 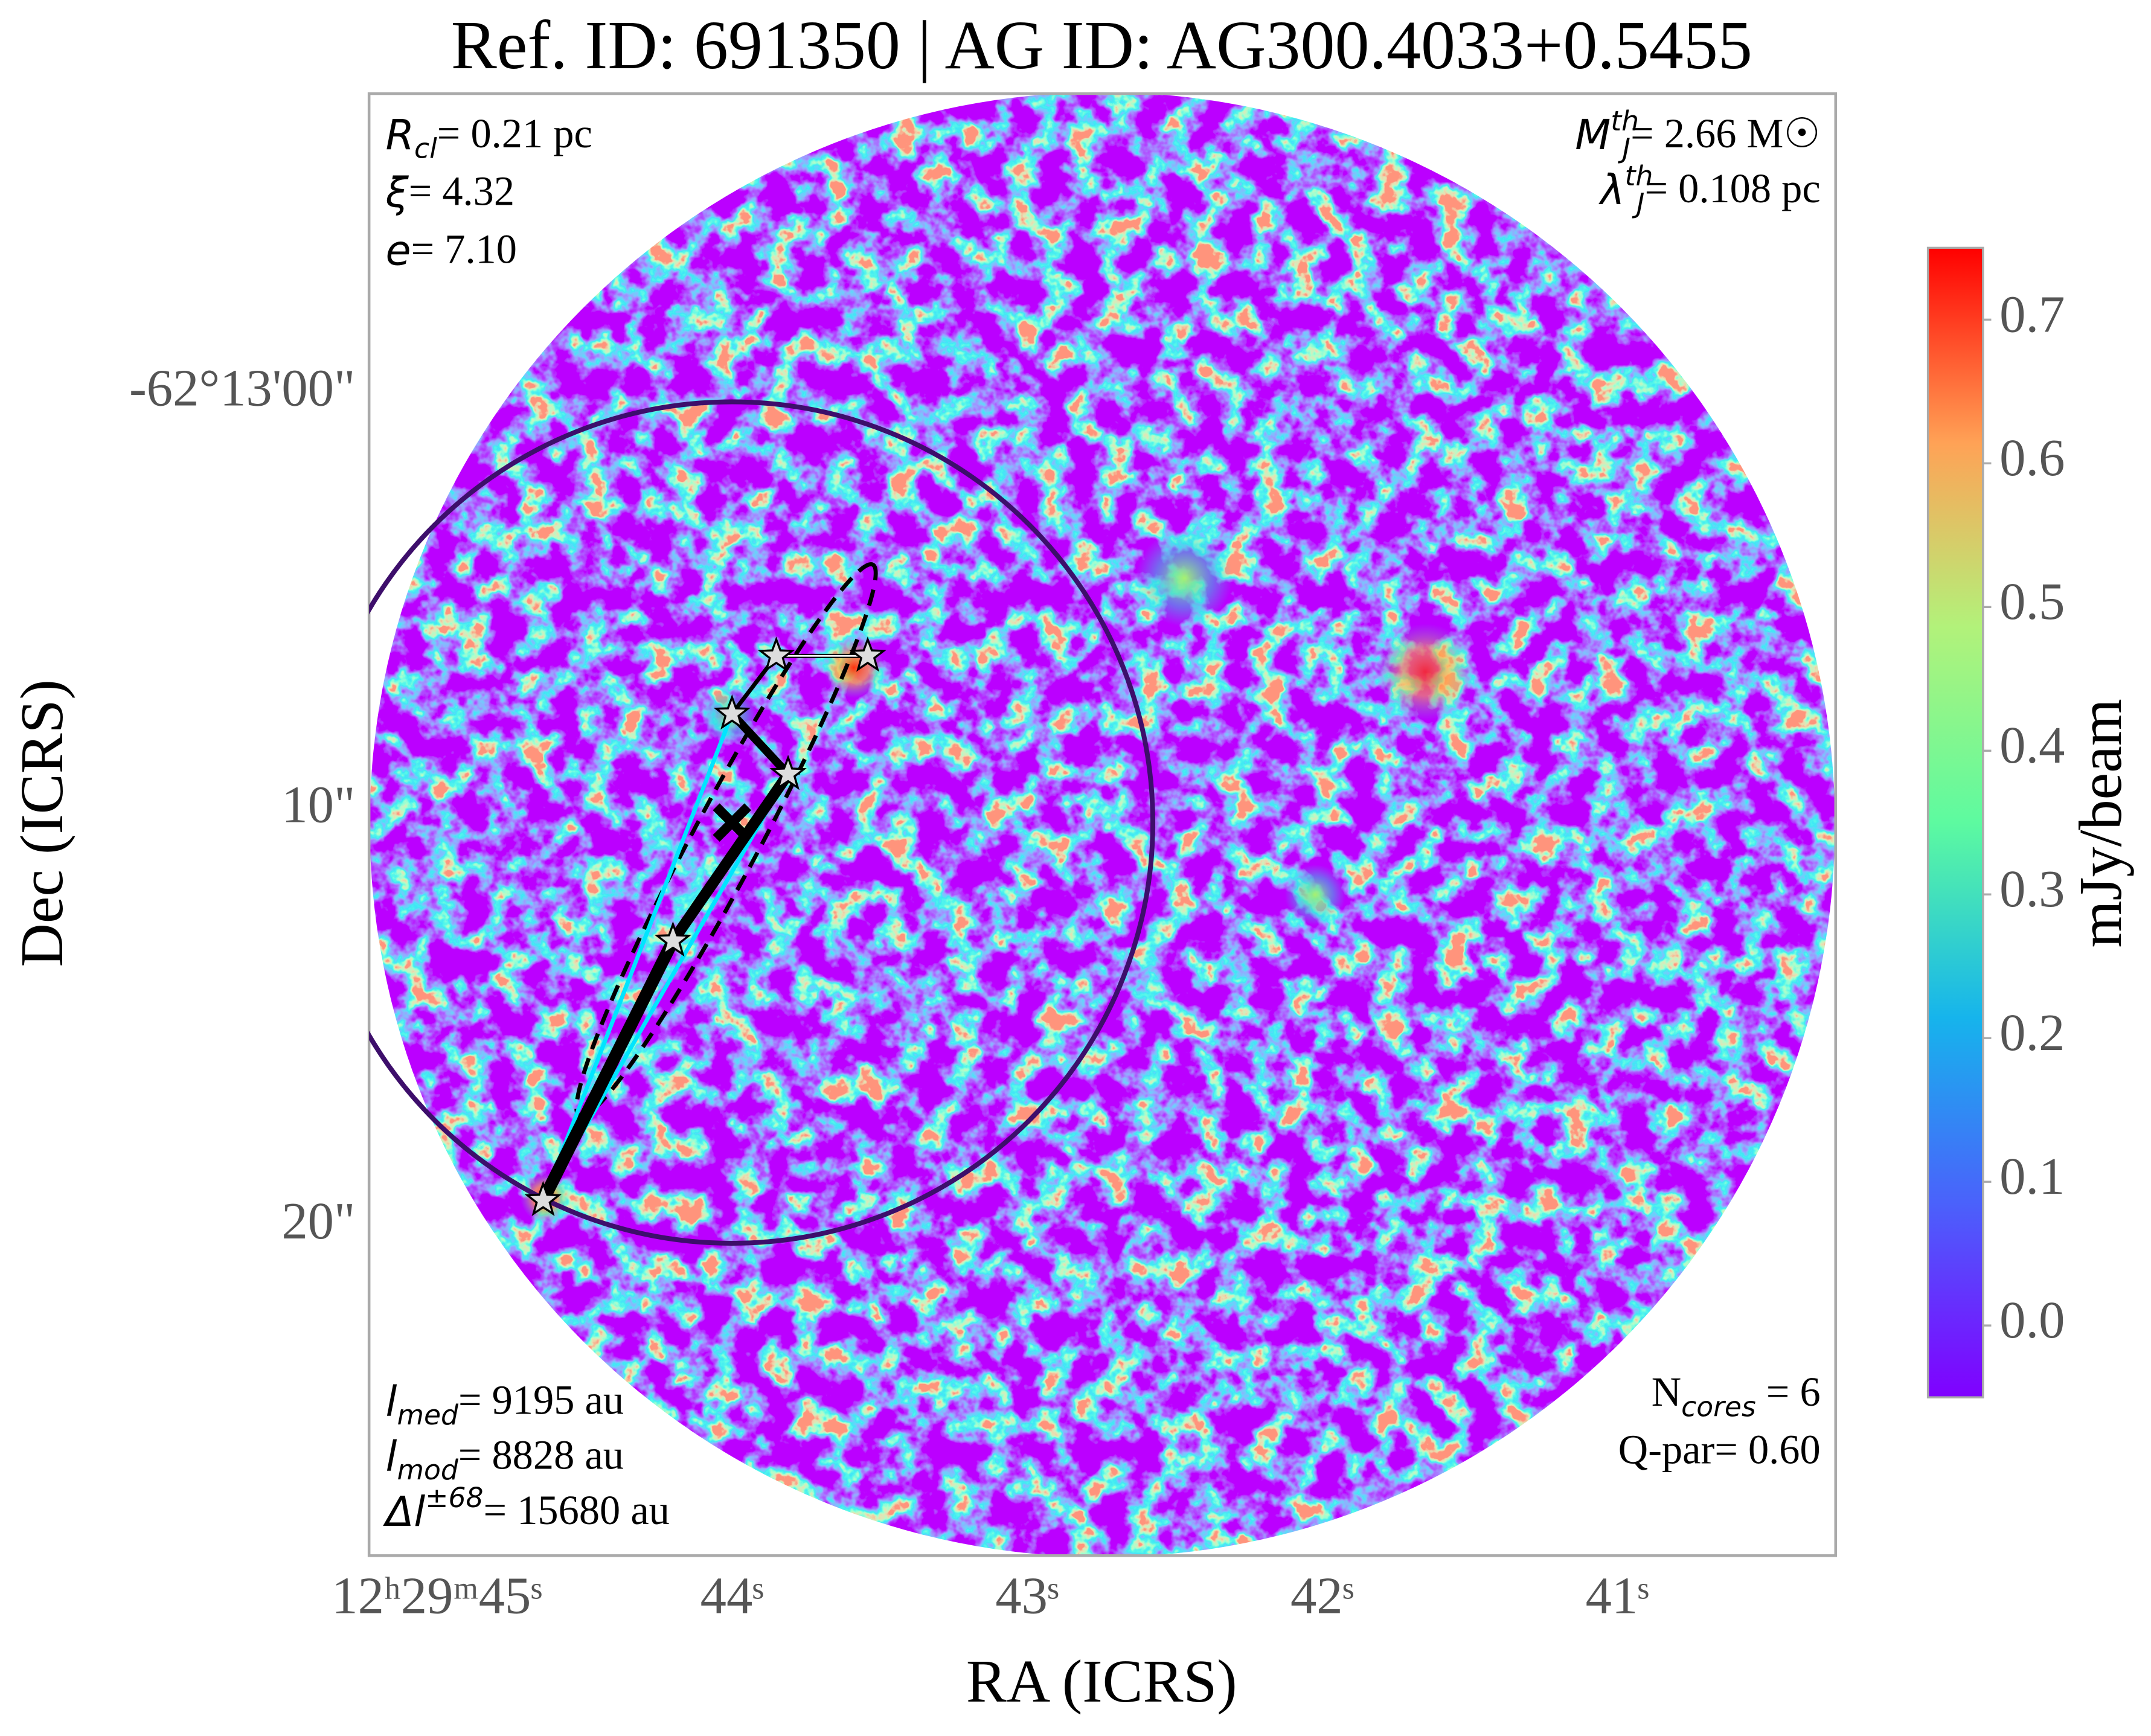 What do you see at coordinates (1732, 188) in the screenshot?
I see `annotation-text: = 0.108 pc` at bounding box center [1732, 188].